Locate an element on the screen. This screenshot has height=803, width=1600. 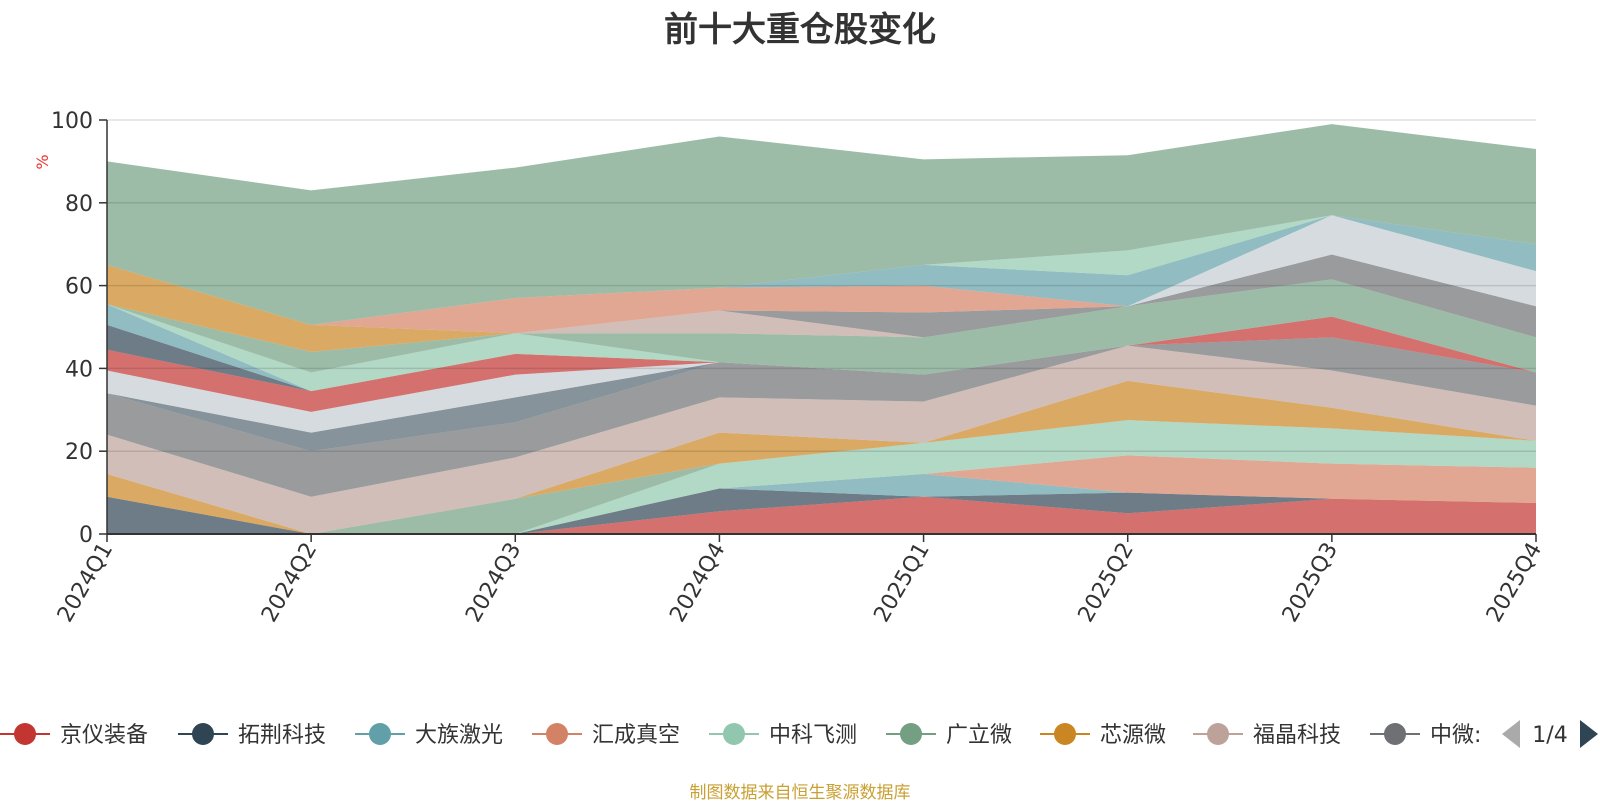
legend-label-0: 京仪装备 is located at coordinates (104, 735).